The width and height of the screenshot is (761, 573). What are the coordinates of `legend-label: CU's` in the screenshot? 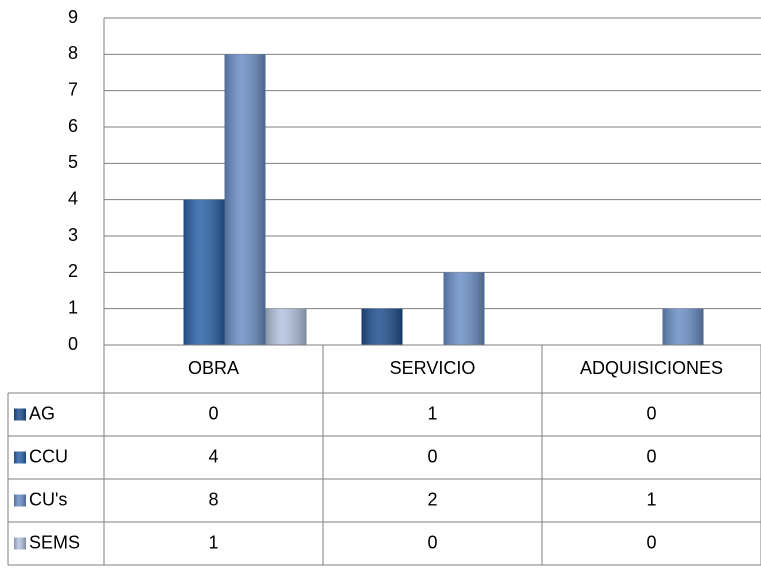 It's located at (48, 499).